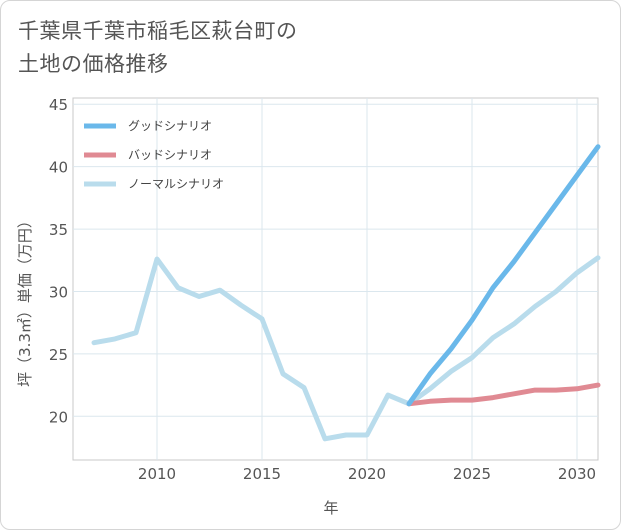 This screenshot has width=621, height=530. What do you see at coordinates (158, 48) in the screenshot?
I see `chart-title: 千葉県千葉市稲毛区萩台町の 土地の価格推移` at bounding box center [158, 48].